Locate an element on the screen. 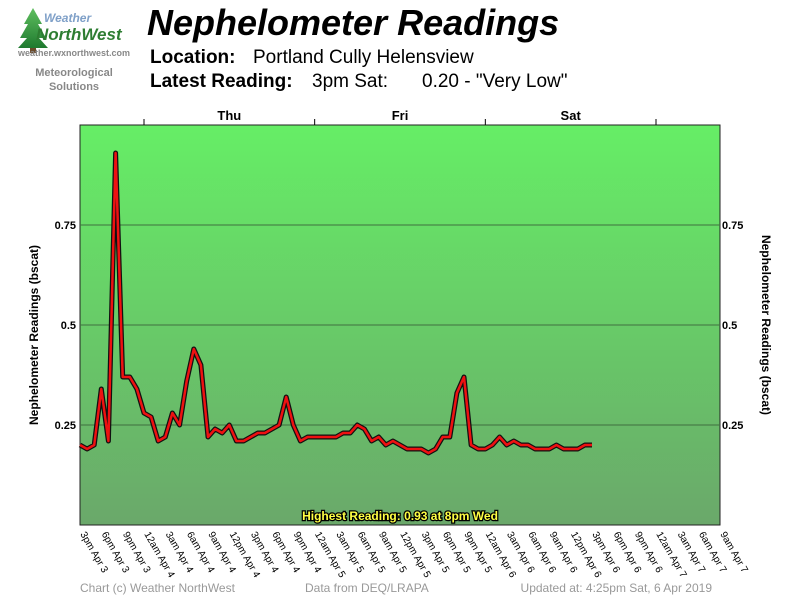 Image resolution: width=800 pixels, height=600 pixels. y-axis-left: 0.25 0.5 0.75 is located at coordinates (65, 326).